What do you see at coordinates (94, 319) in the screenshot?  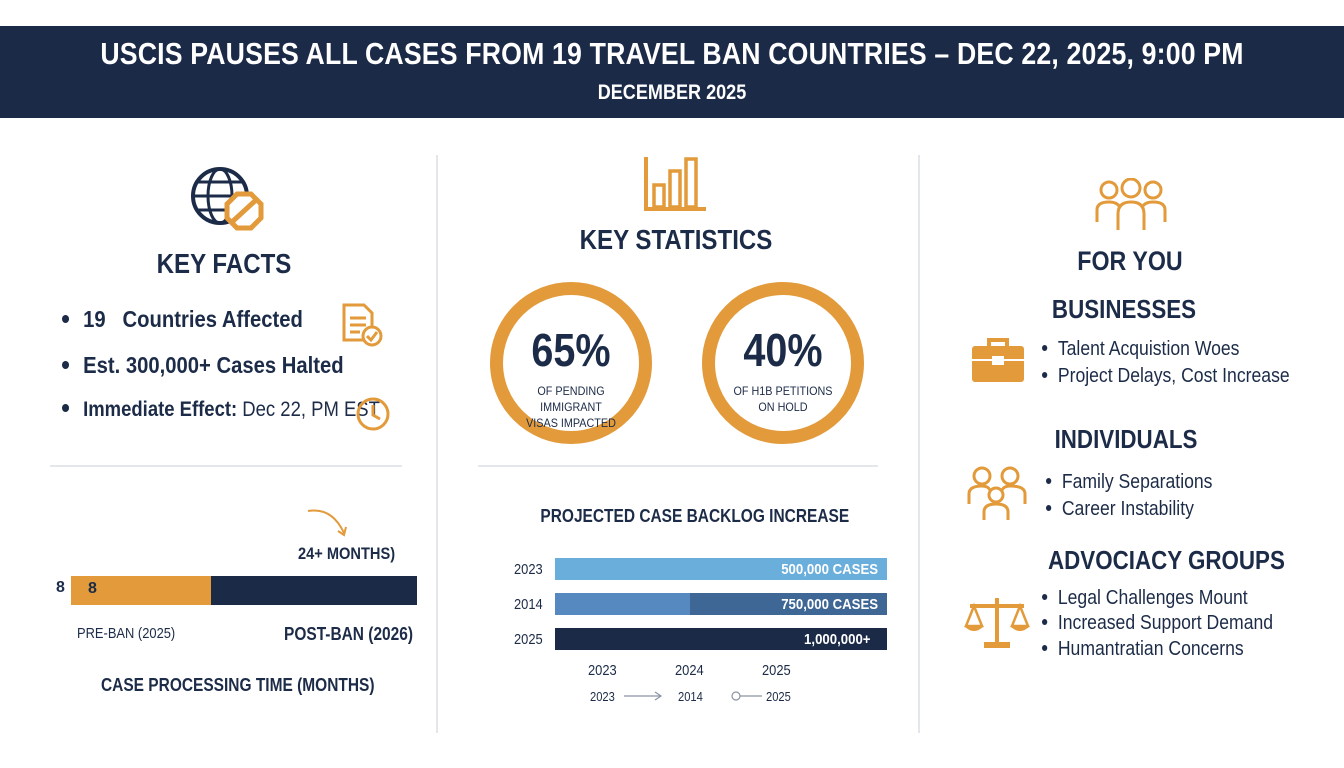 I see `fact-countries-number: 19` at bounding box center [94, 319].